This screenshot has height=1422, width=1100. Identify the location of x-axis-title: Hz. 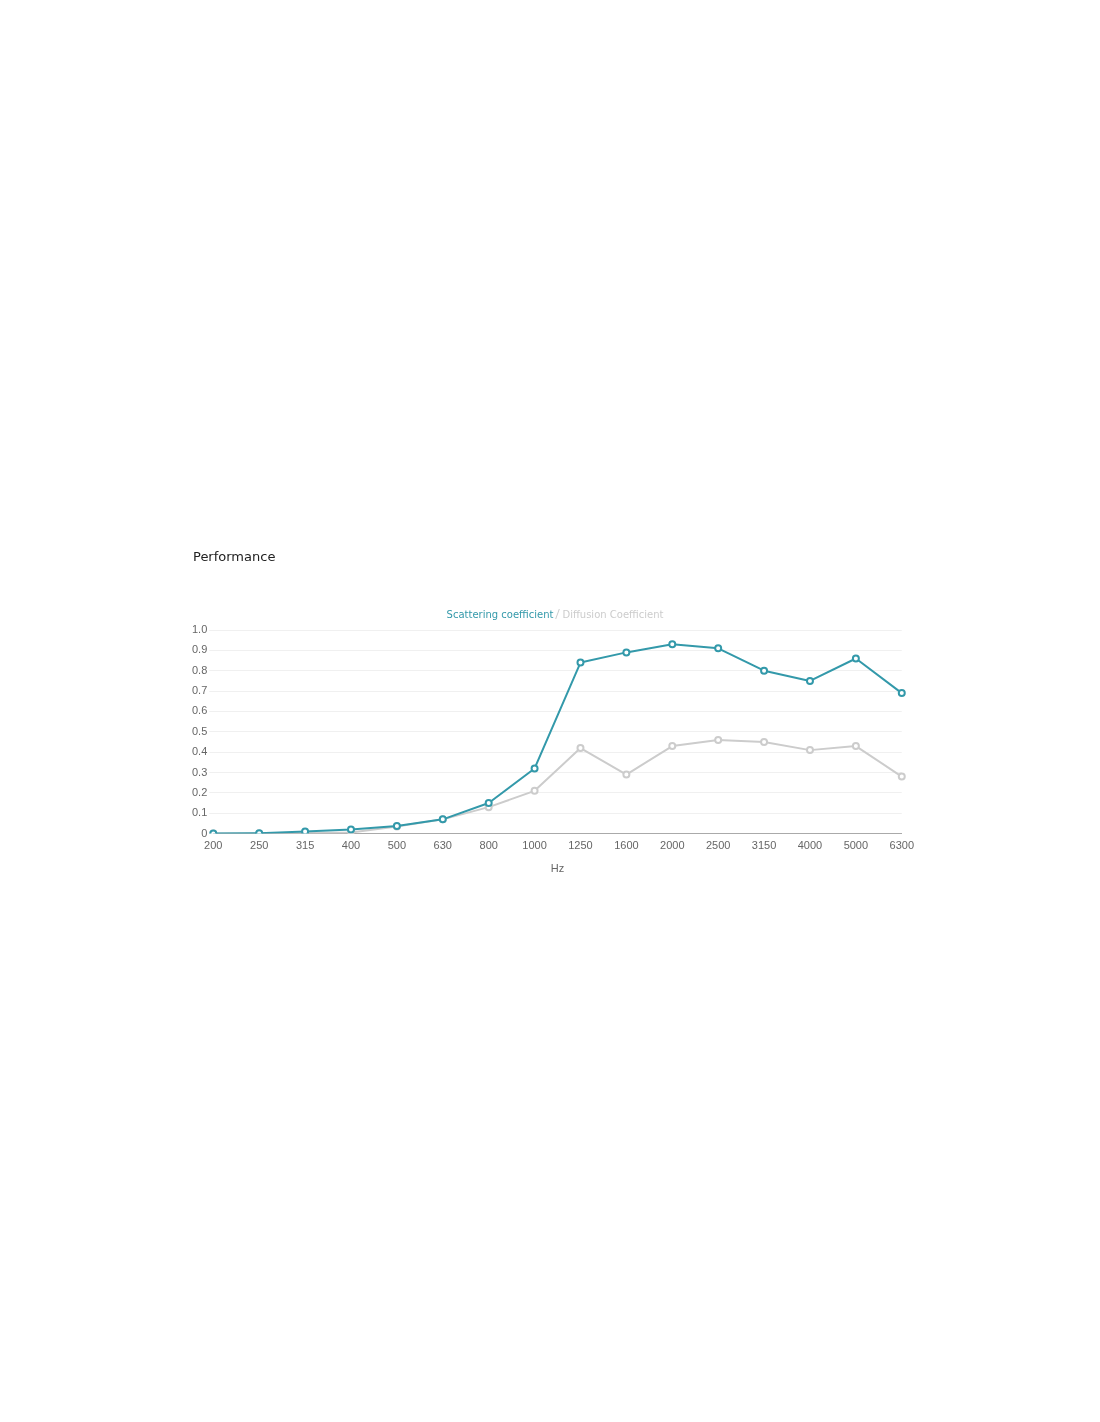
(557, 868).